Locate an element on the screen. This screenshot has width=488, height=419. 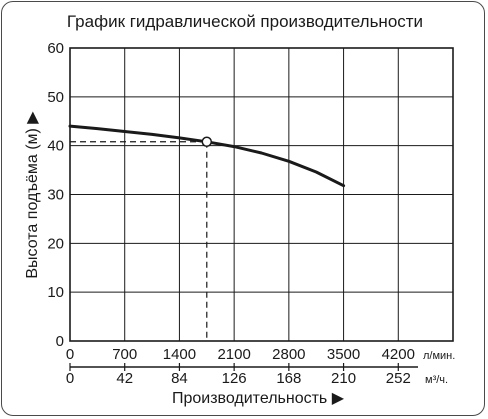
y-axis-label: Высота подъёма (м) ▶ is located at coordinates (32, 195).